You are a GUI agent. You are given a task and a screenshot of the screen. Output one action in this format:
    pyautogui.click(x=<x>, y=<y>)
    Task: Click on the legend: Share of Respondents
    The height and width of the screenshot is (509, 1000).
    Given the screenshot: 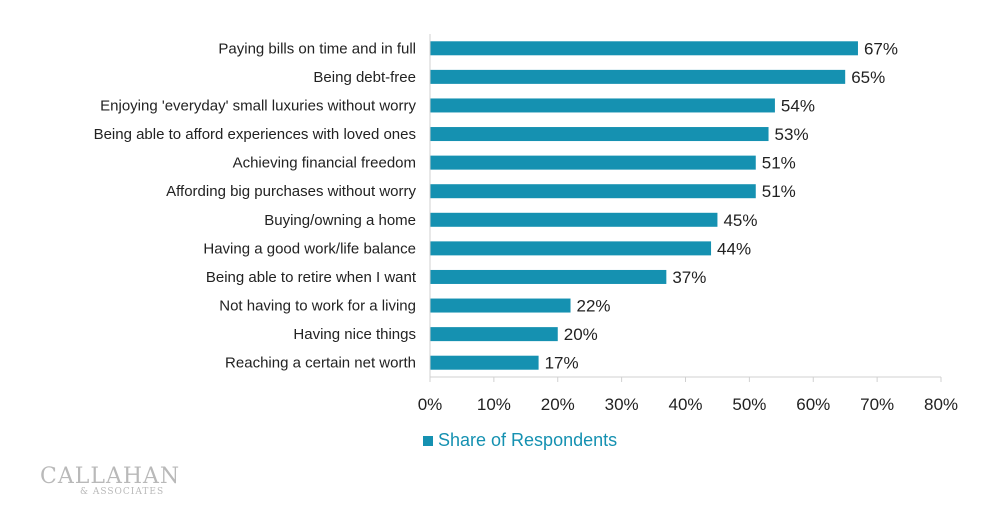 What is the action you would take?
    pyautogui.click(x=520, y=440)
    